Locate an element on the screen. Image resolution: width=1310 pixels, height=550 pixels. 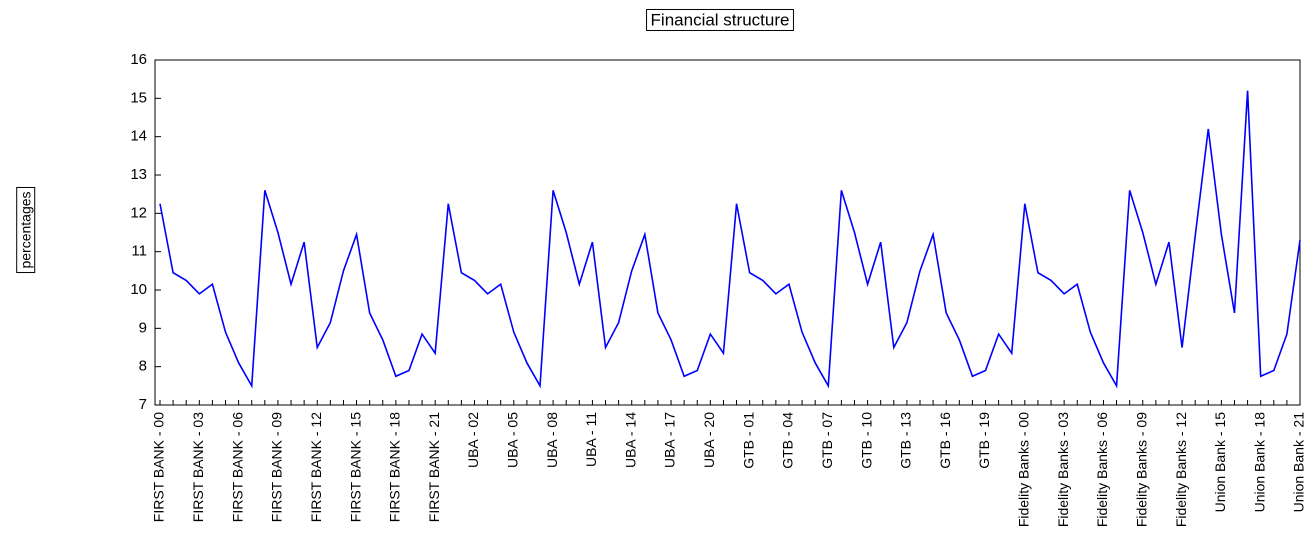
x-tick-label: Fidelity Banks - 00 is located at coordinates (1024, 469).